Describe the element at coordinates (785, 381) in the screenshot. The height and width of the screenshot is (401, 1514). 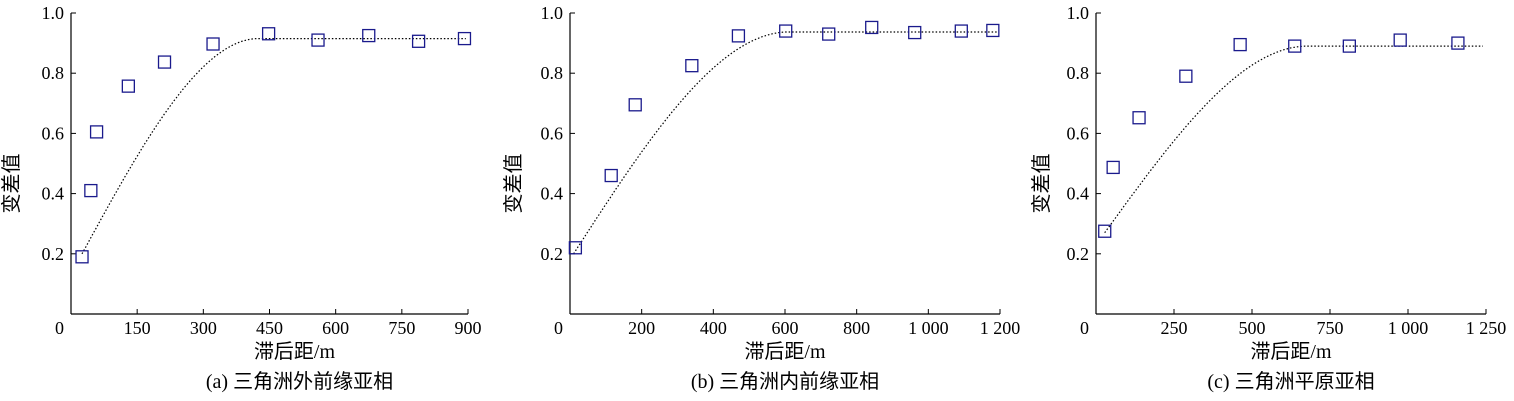
I see `panel-caption: (b) 三角洲内前缘亚相` at that location.